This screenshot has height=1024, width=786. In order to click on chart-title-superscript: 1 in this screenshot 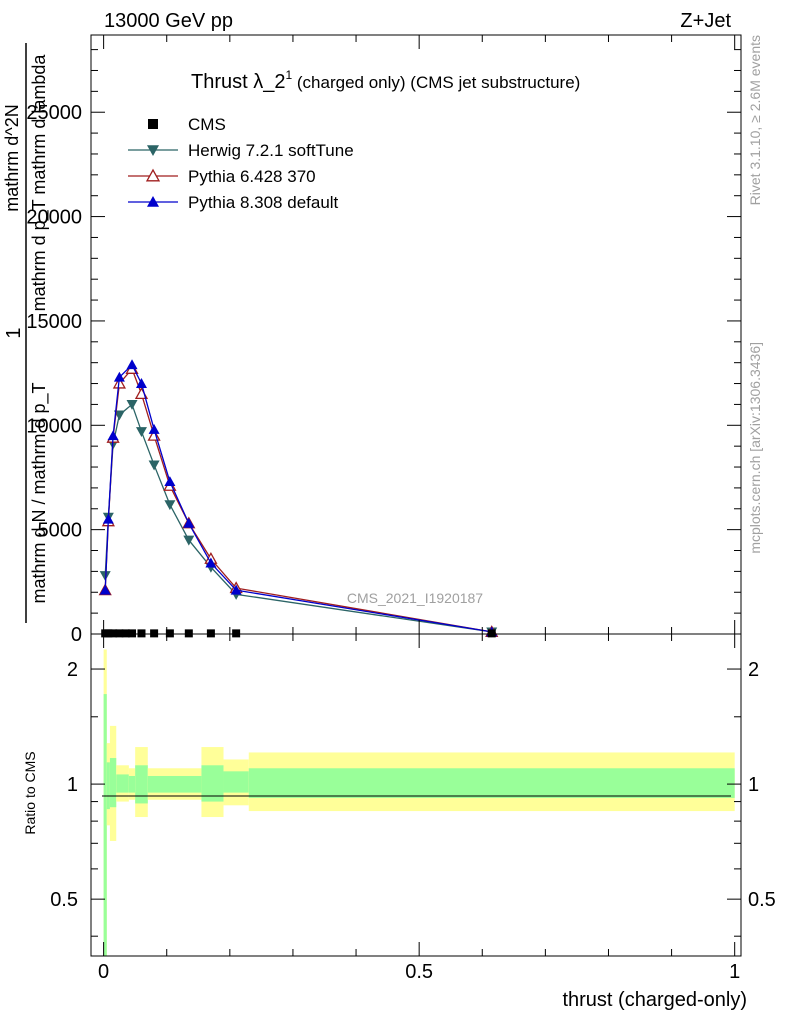, I will do `click(288, 75)`.